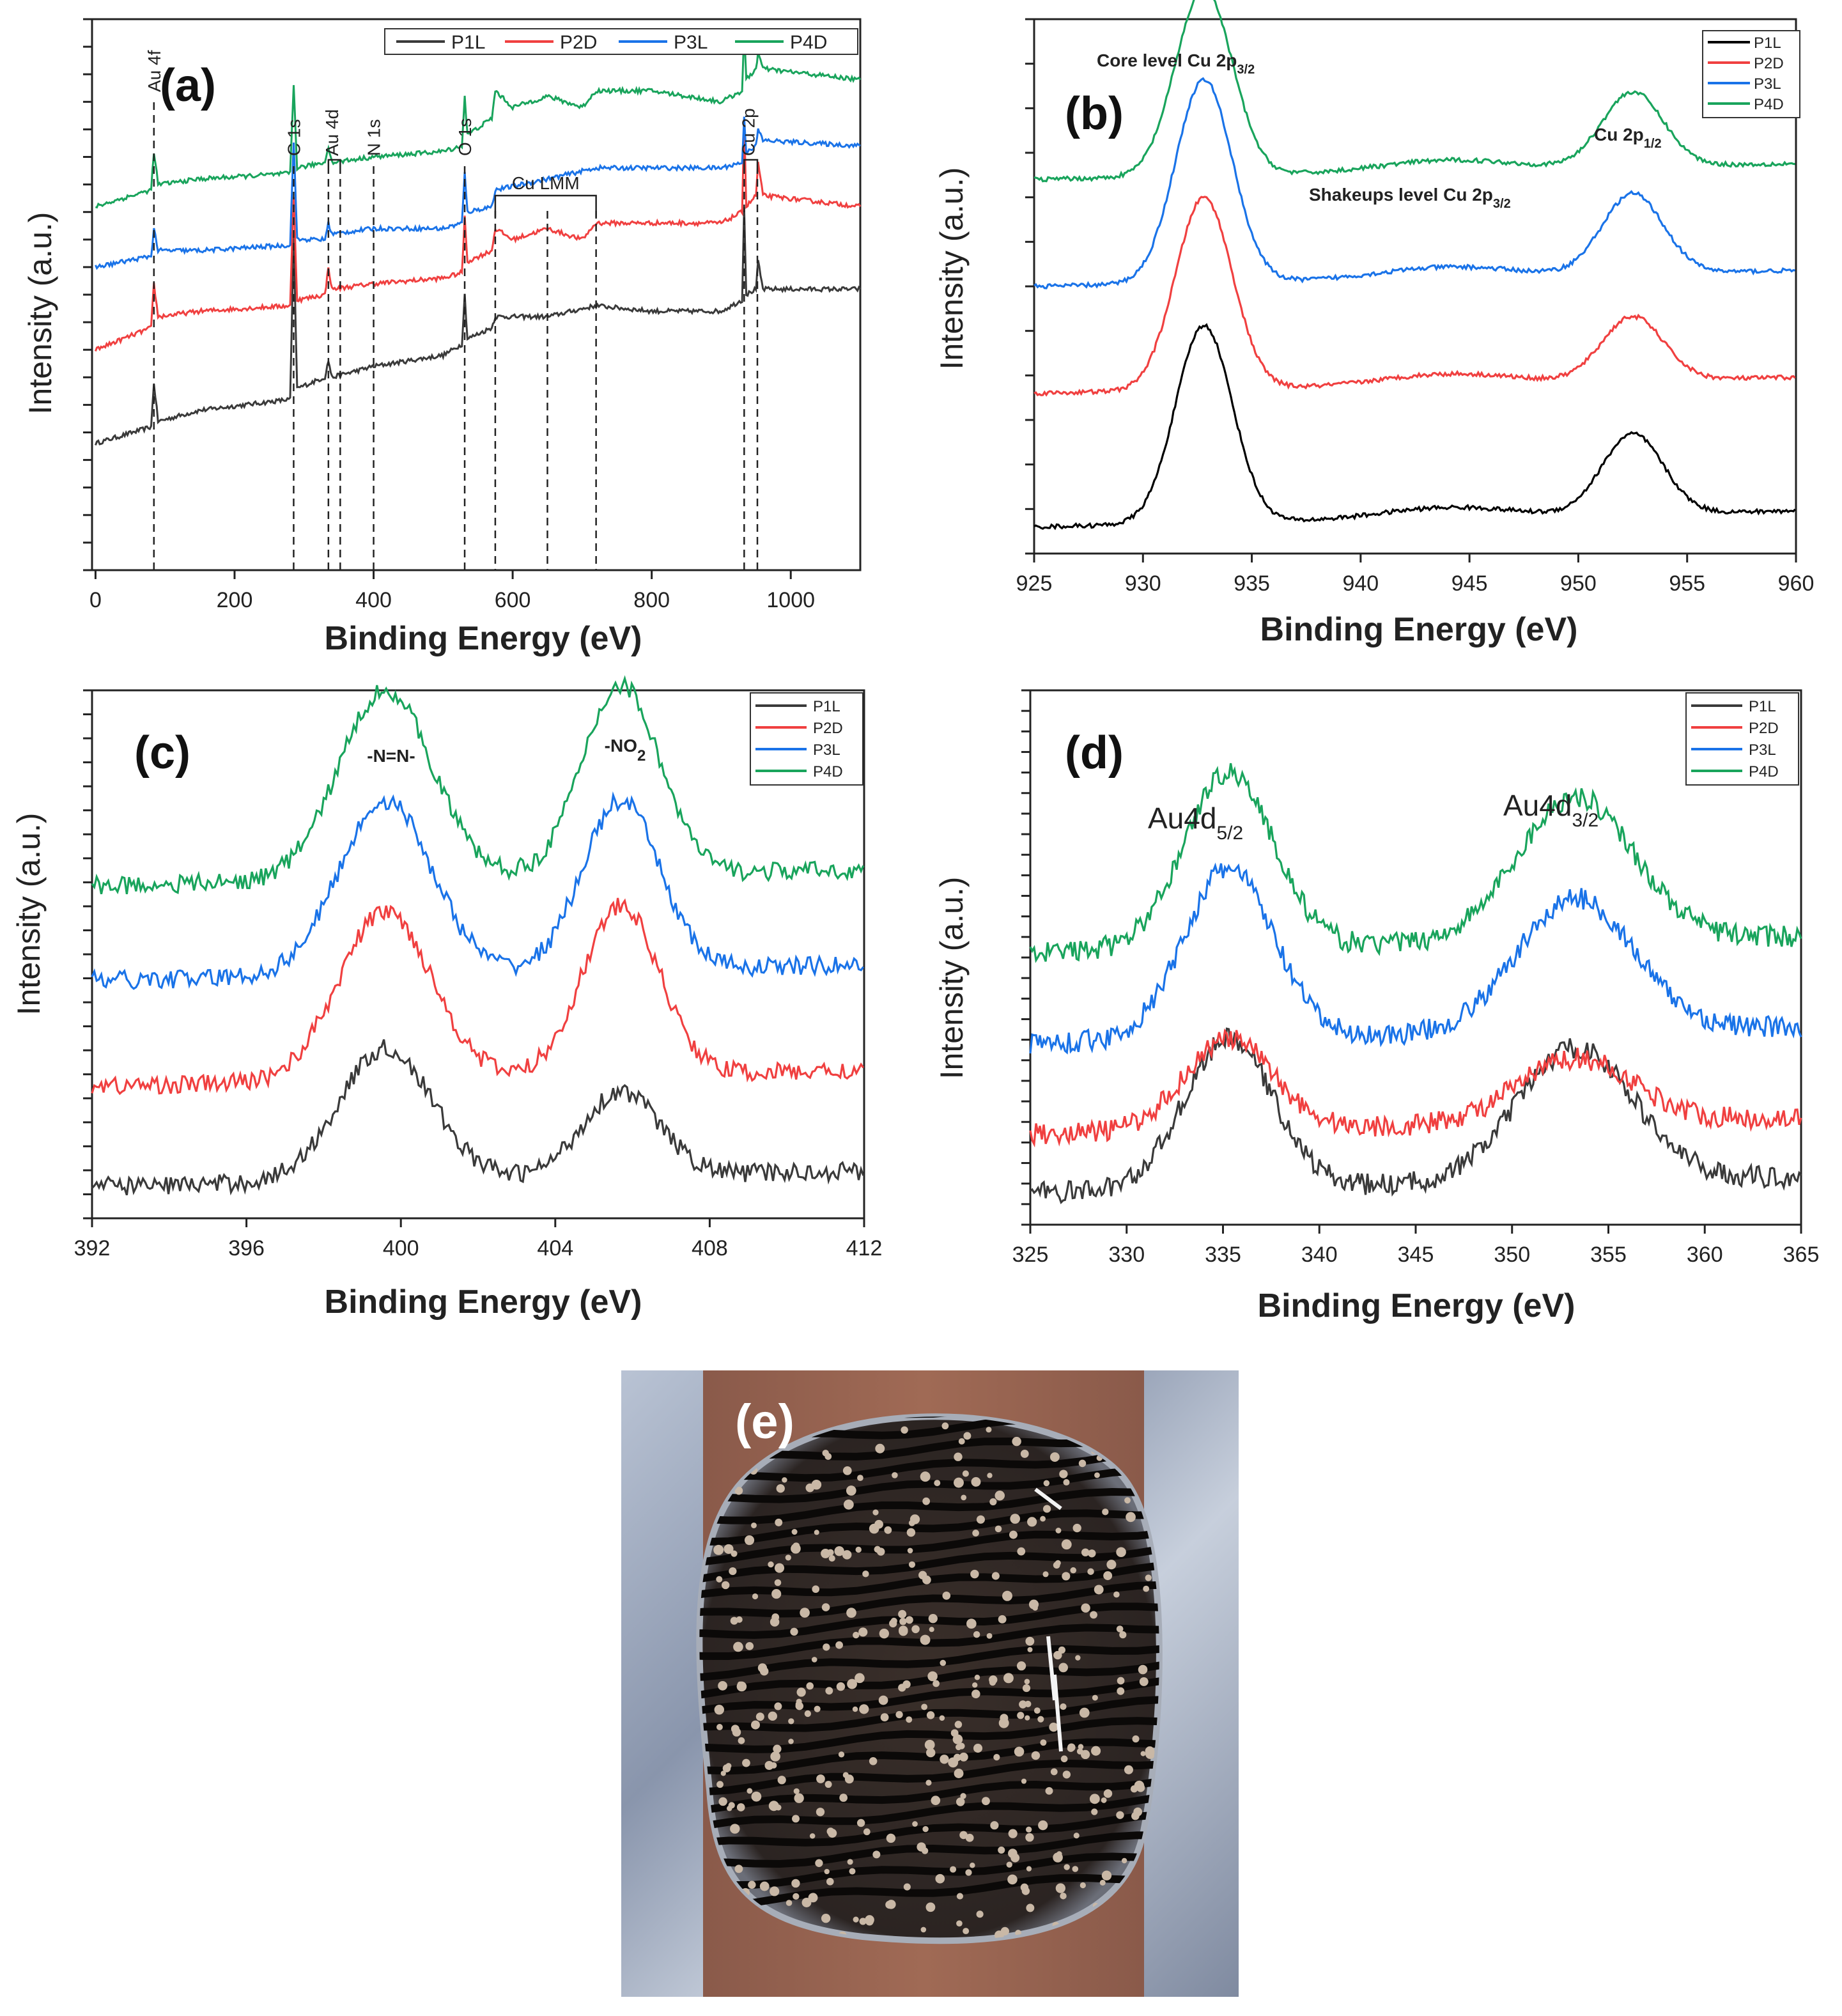 This screenshot has width=1842, height=2016. I want to click on legend-d-p2d: P2D, so click(1764, 728).